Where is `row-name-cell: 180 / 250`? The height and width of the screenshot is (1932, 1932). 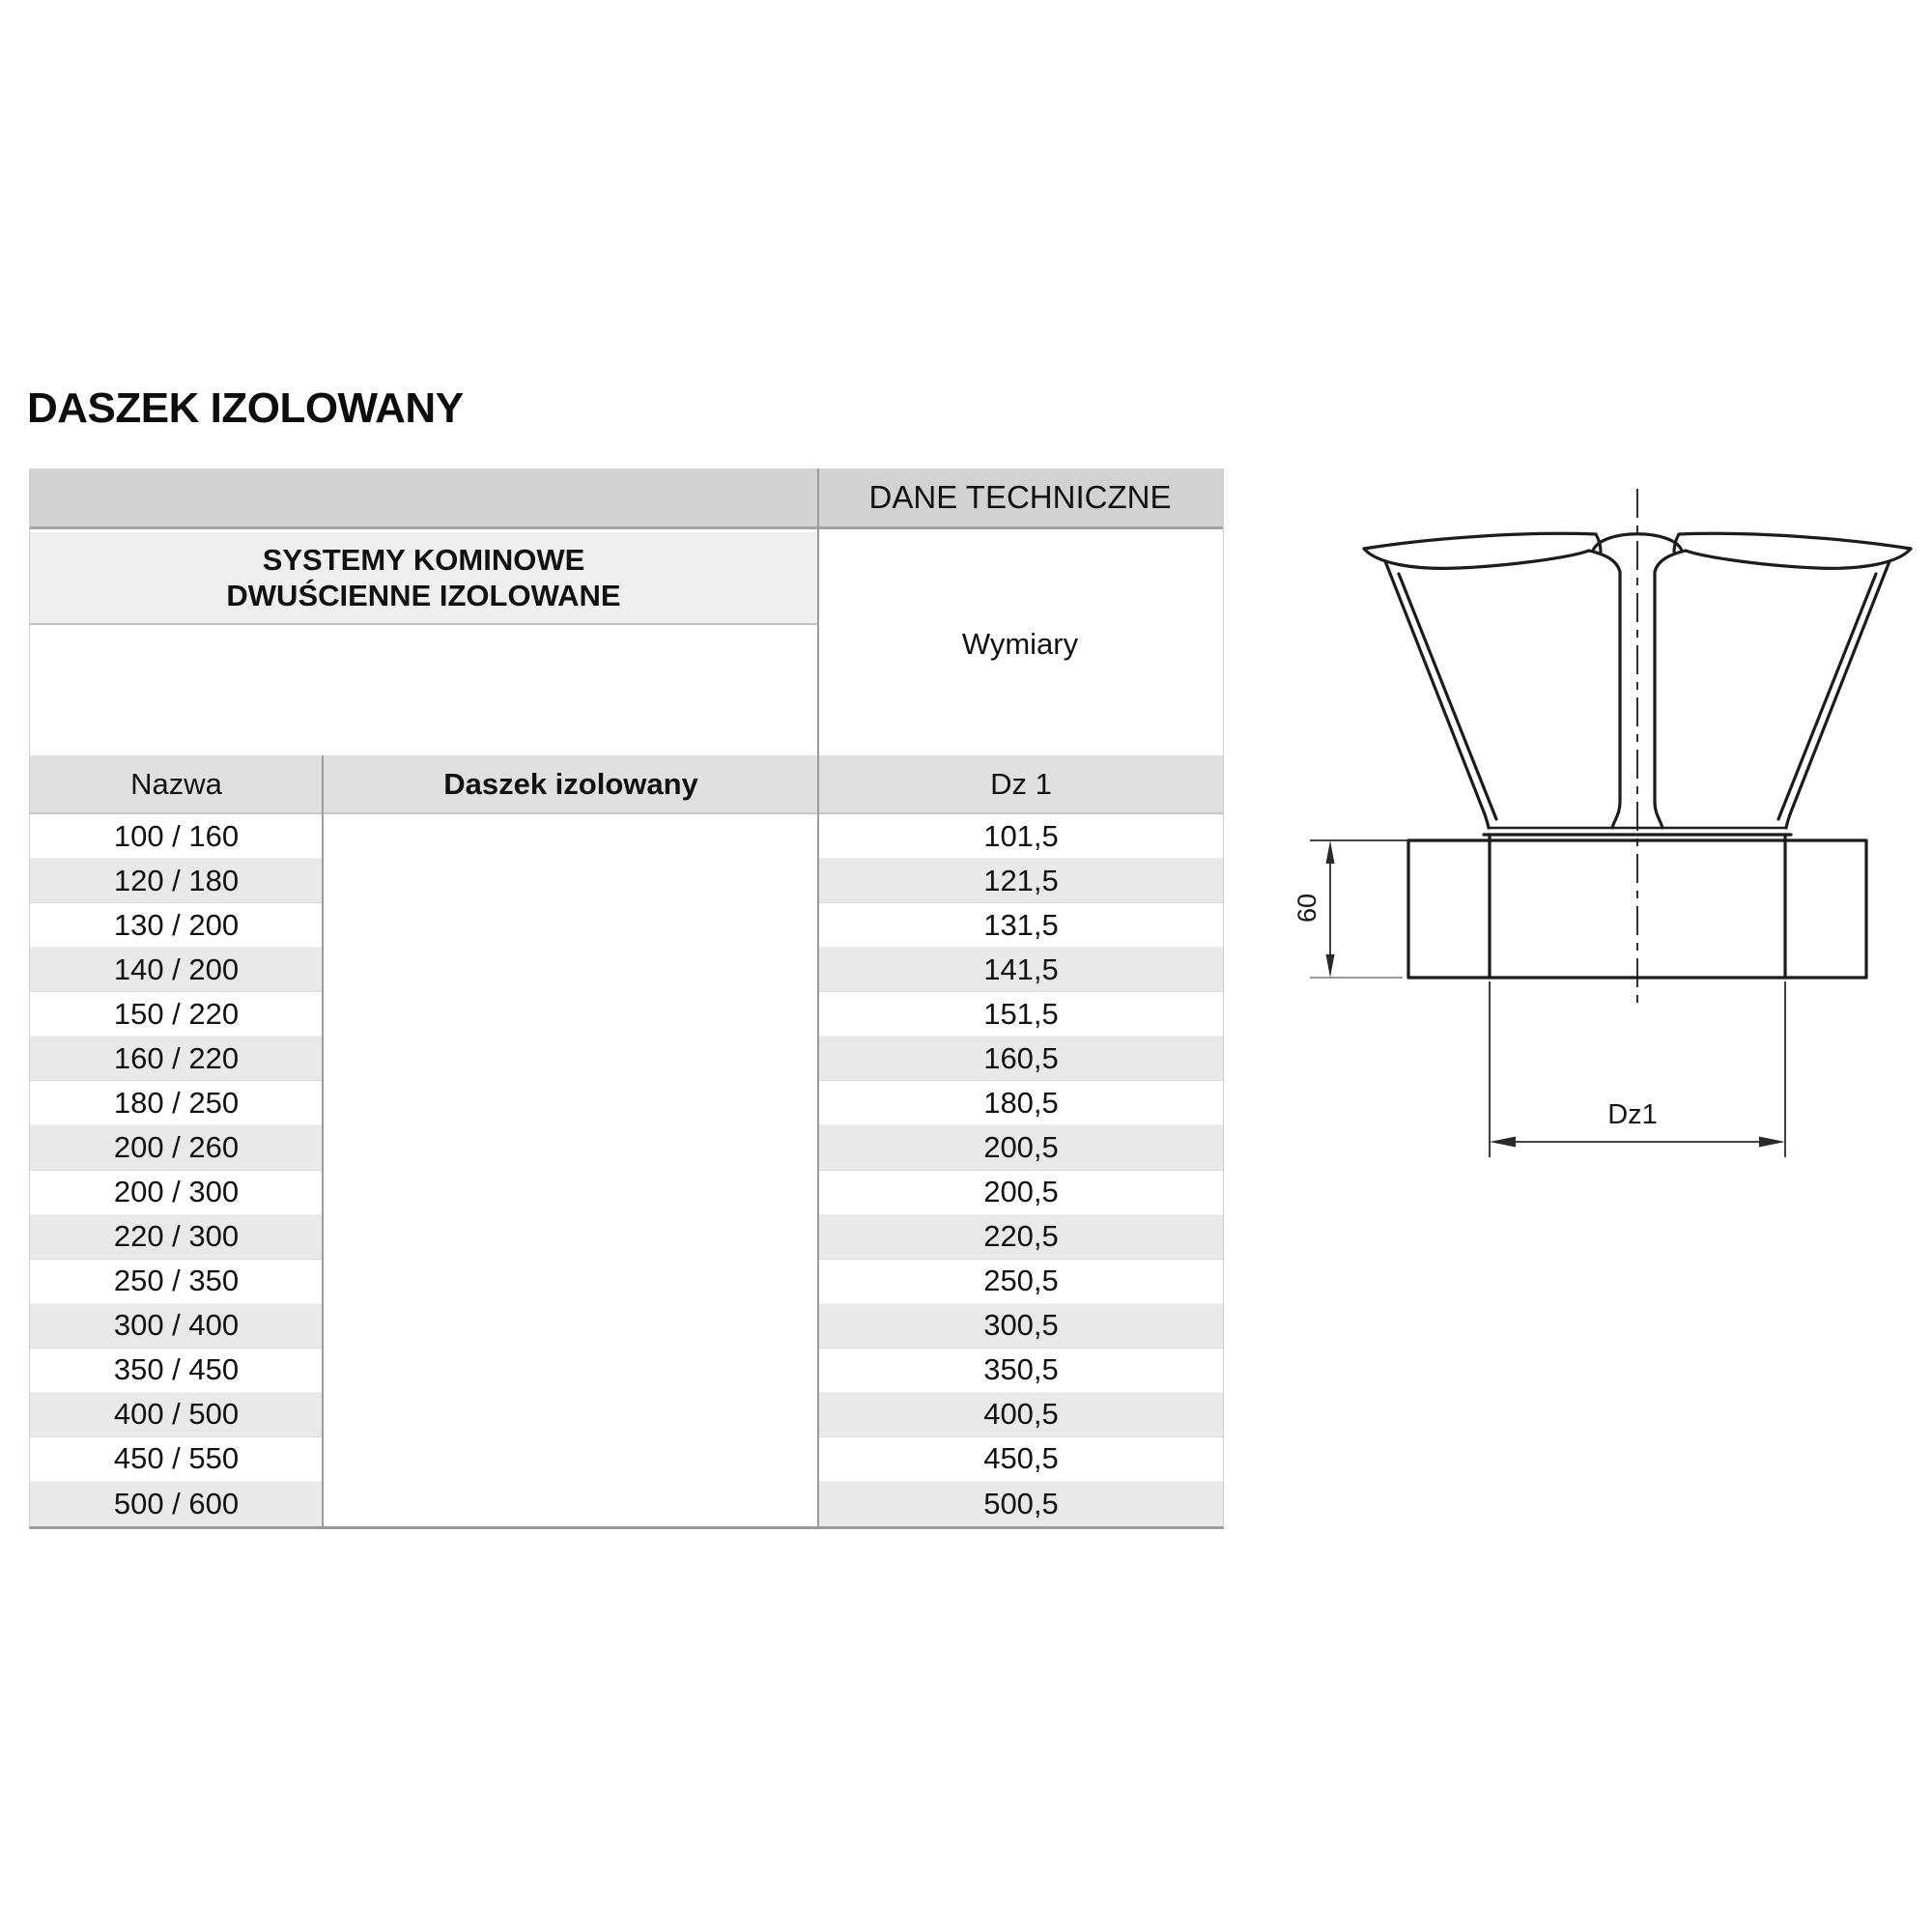
row-name-cell: 180 / 250 is located at coordinates (176, 1103).